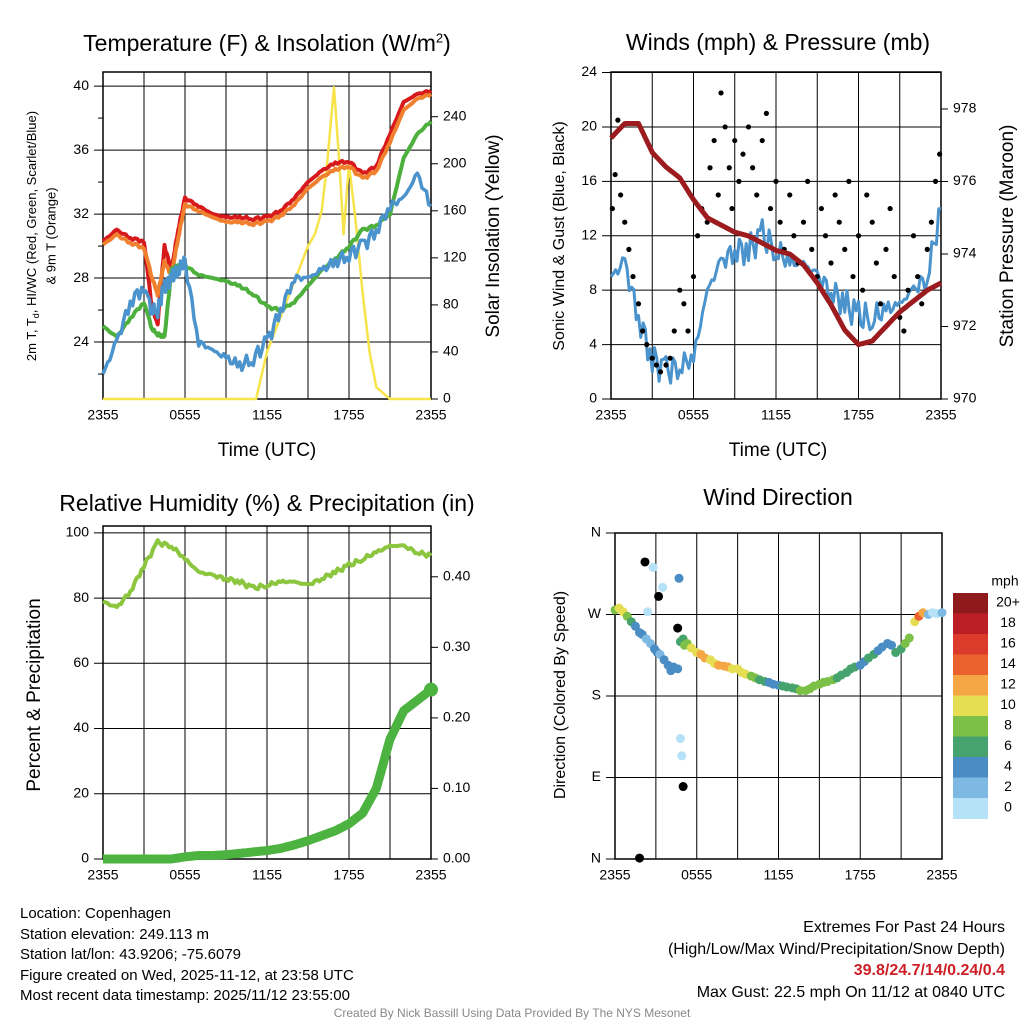 This screenshot has width=1024, height=1024. What do you see at coordinates (778, 42) in the screenshot?
I see `winds-chart-title: Winds (mph) & Pressure (mb)` at bounding box center [778, 42].